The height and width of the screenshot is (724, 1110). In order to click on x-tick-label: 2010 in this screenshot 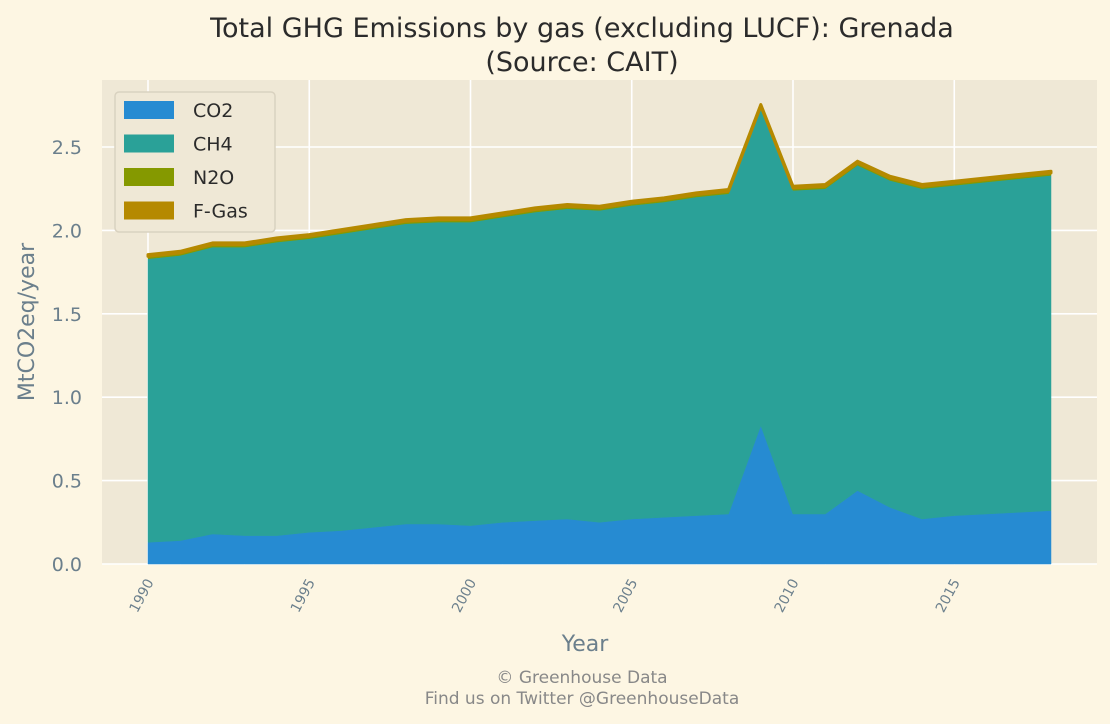, I will do `click(787, 595)`.